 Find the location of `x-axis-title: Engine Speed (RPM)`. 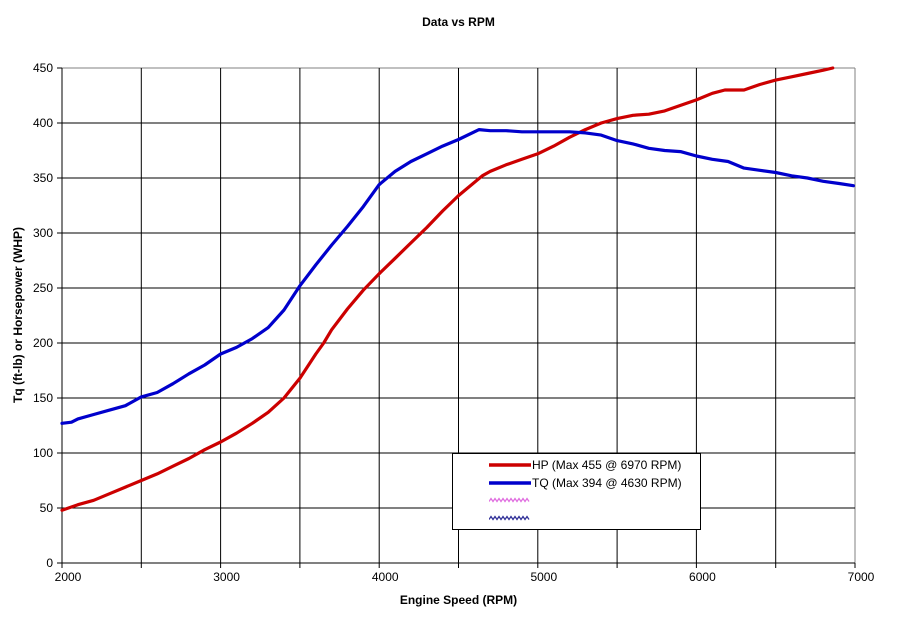

x-axis-title: Engine Speed (RPM) is located at coordinates (458, 600).